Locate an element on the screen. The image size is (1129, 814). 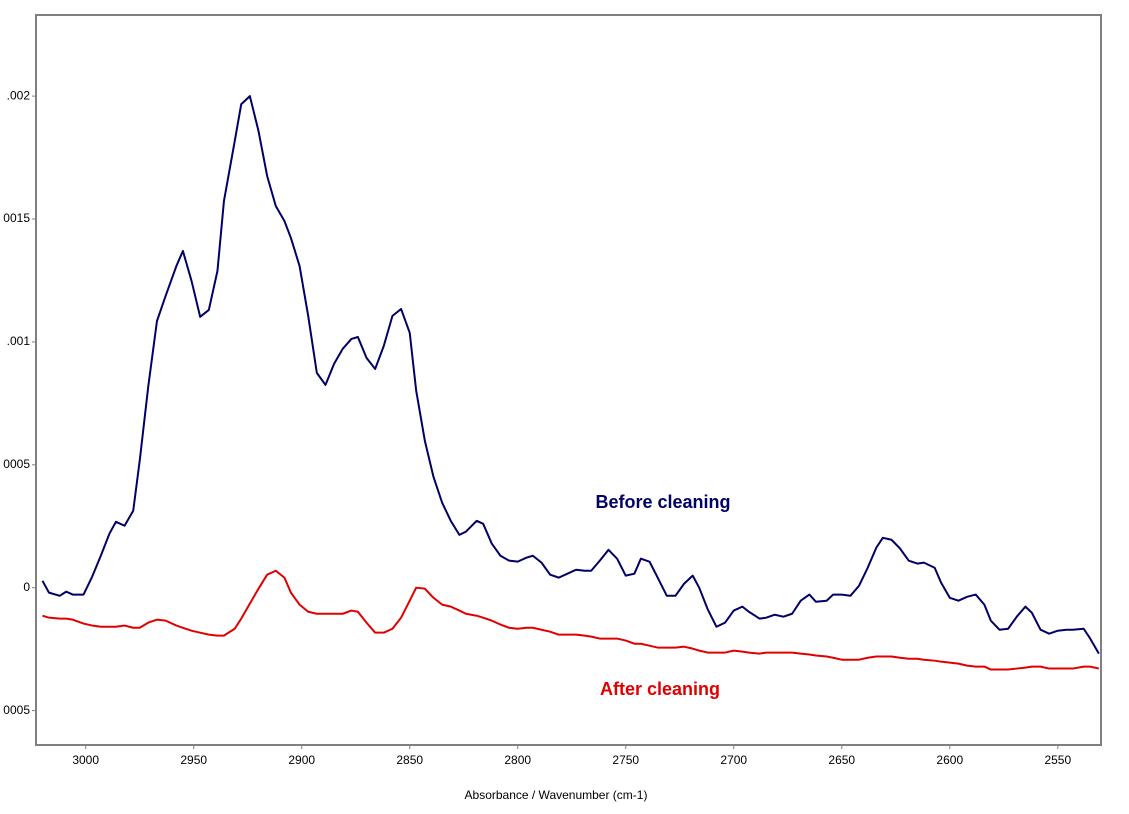
x-tick-label: 2650 is located at coordinates (841, 760).